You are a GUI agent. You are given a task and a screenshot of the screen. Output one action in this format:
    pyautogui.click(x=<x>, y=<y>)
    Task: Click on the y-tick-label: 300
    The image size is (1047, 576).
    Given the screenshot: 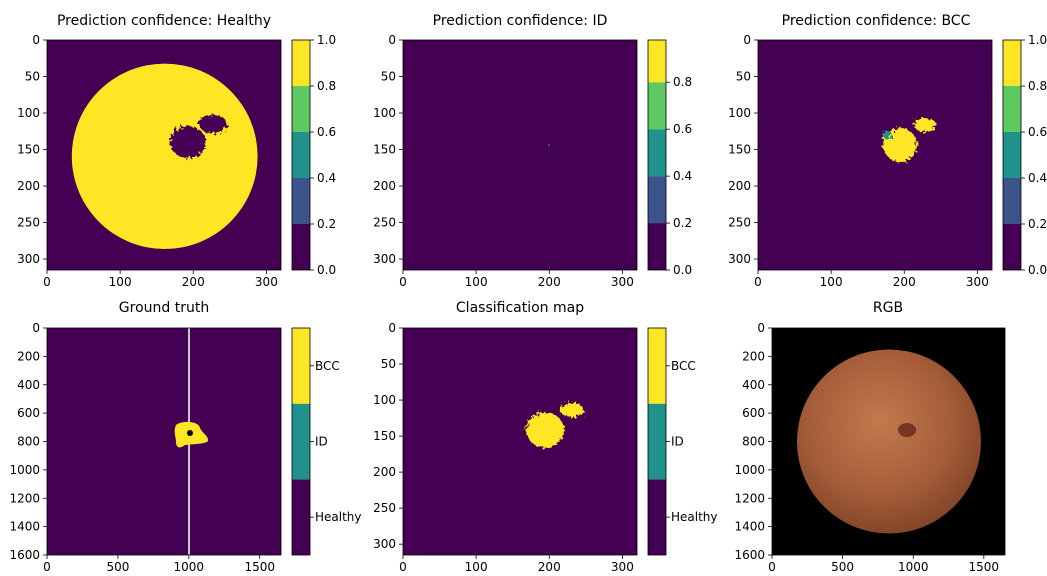 What is the action you would take?
    pyautogui.click(x=28, y=259)
    